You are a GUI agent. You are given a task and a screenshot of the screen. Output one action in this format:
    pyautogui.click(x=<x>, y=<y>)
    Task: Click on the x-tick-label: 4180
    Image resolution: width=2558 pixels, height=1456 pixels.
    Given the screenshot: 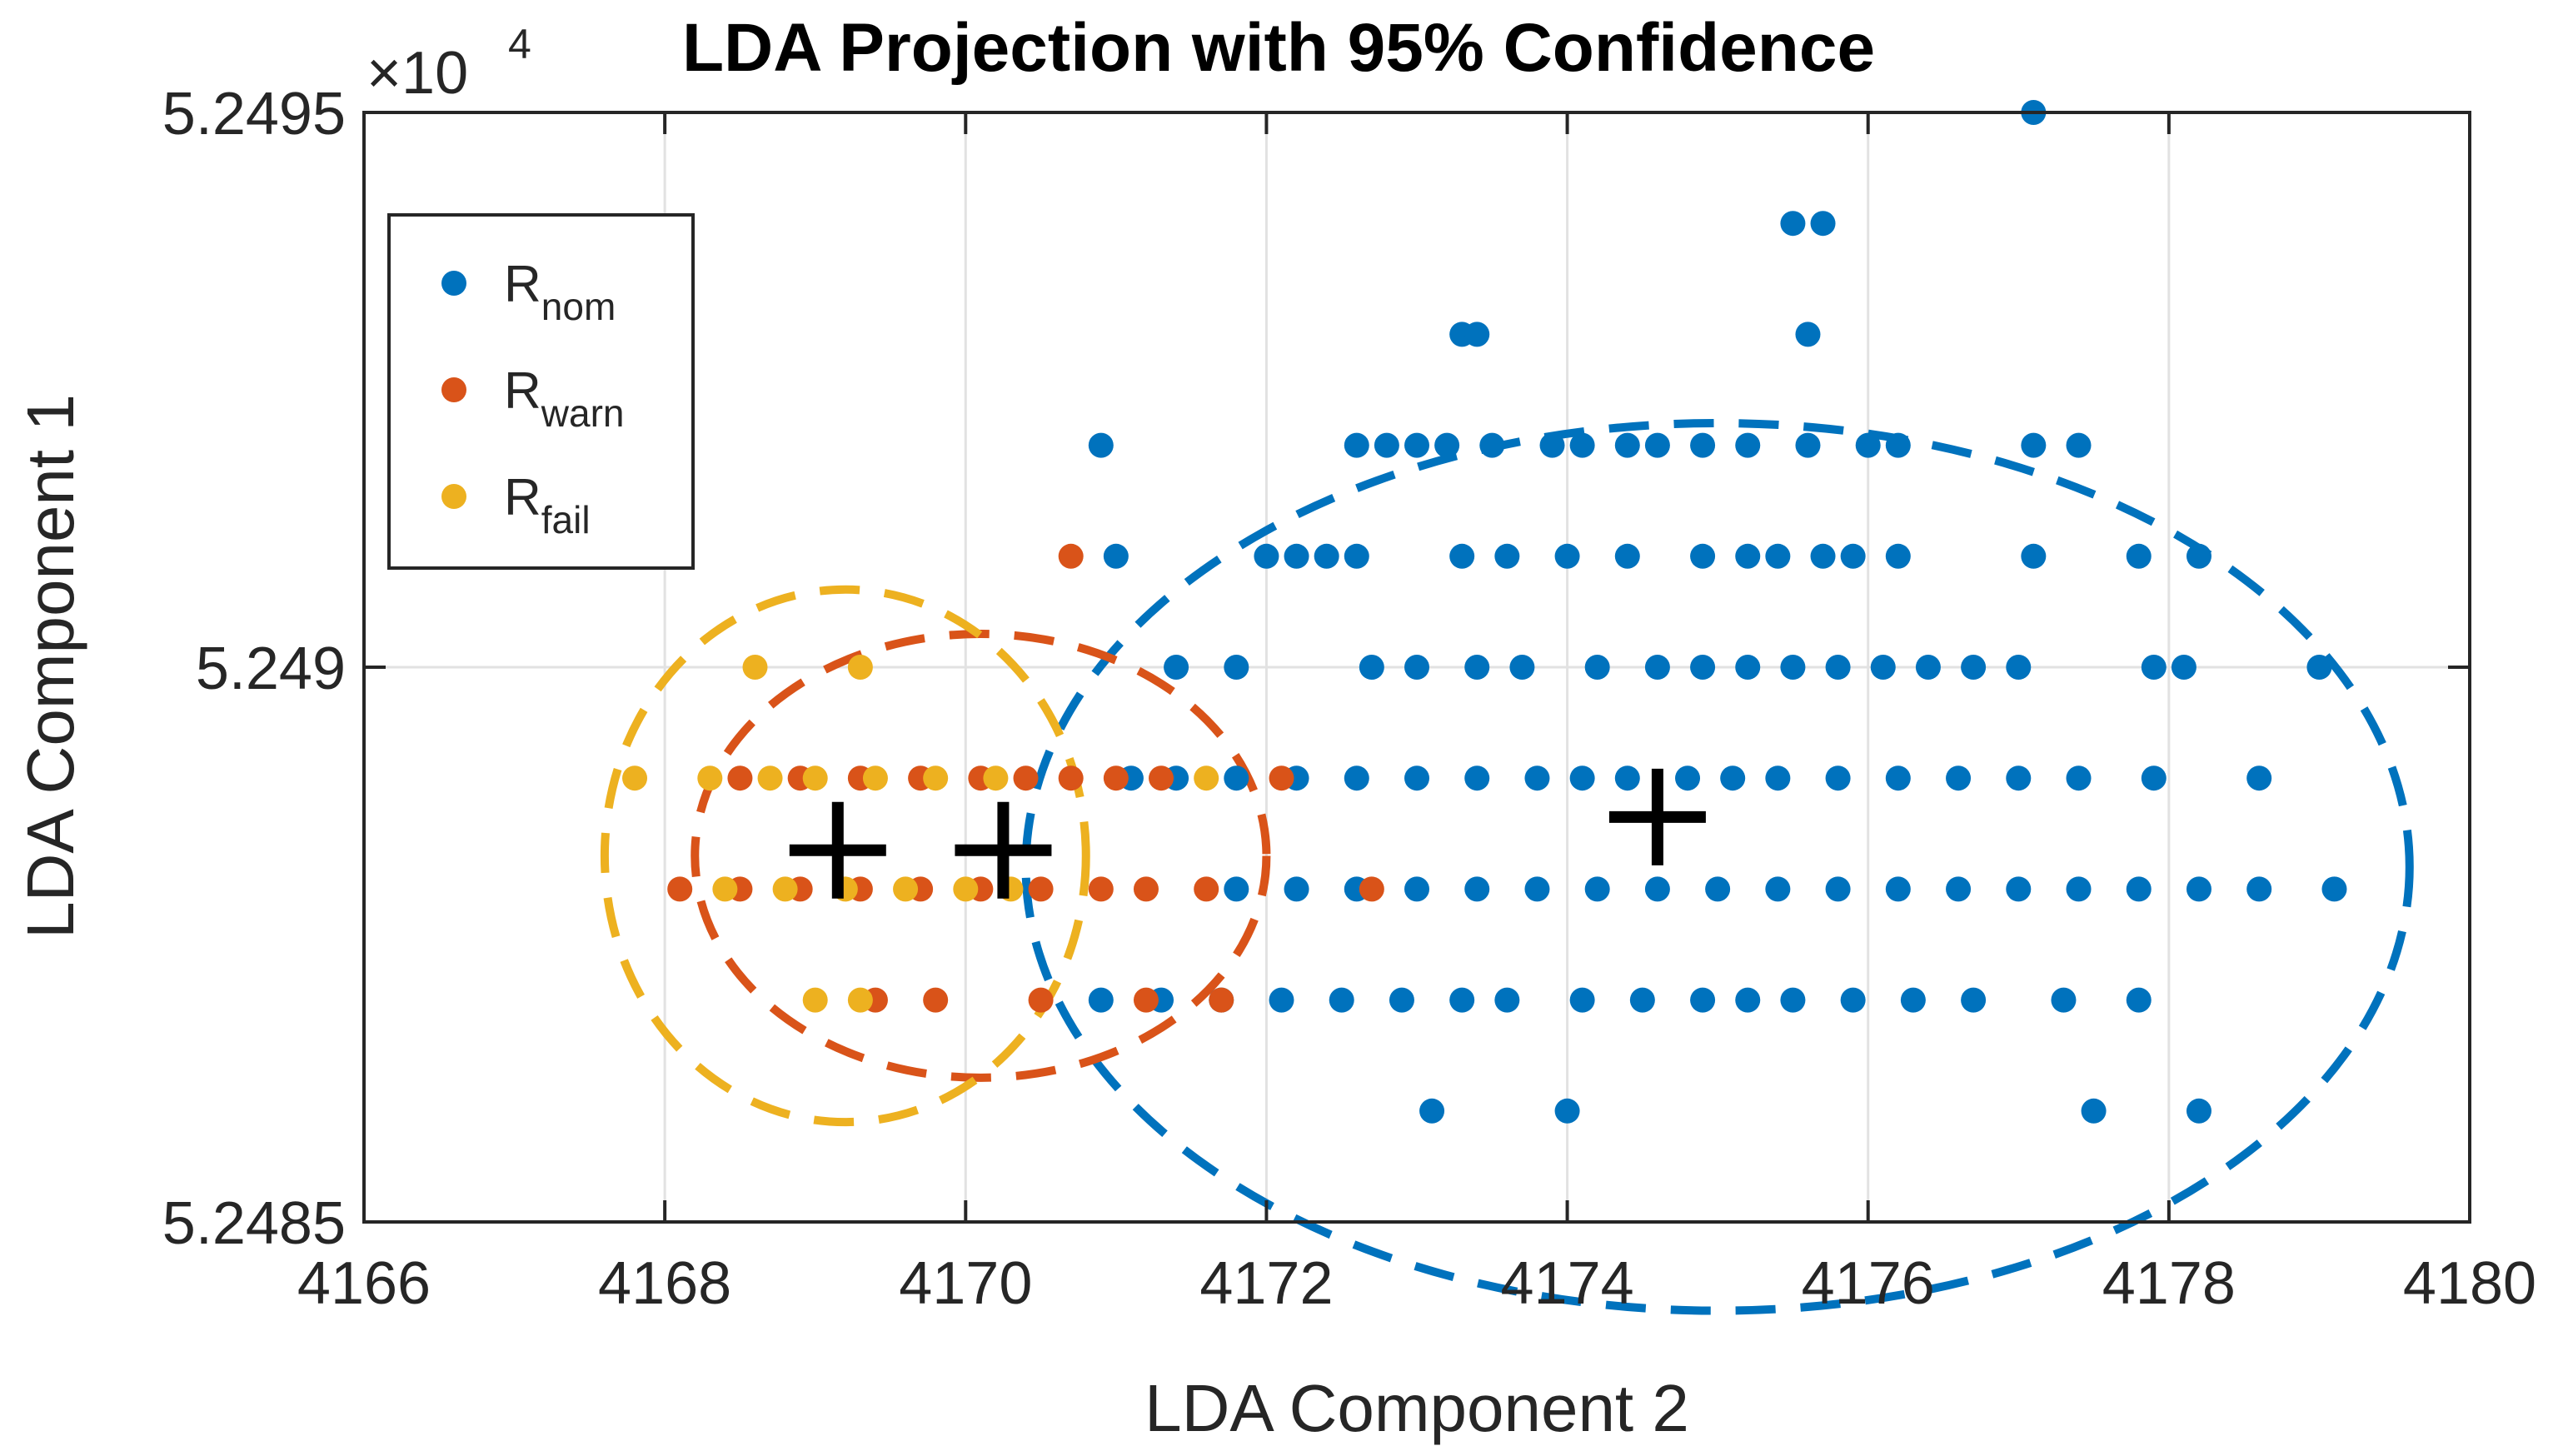 What is the action you would take?
    pyautogui.click(x=2469, y=1283)
    